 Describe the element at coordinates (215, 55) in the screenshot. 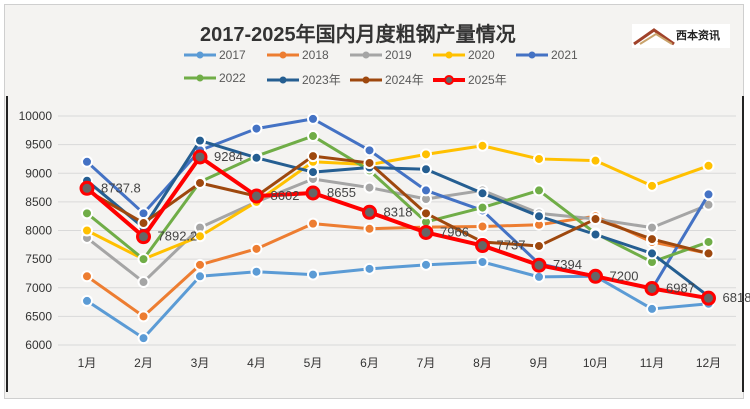

I see `legend-item: 2017` at that location.